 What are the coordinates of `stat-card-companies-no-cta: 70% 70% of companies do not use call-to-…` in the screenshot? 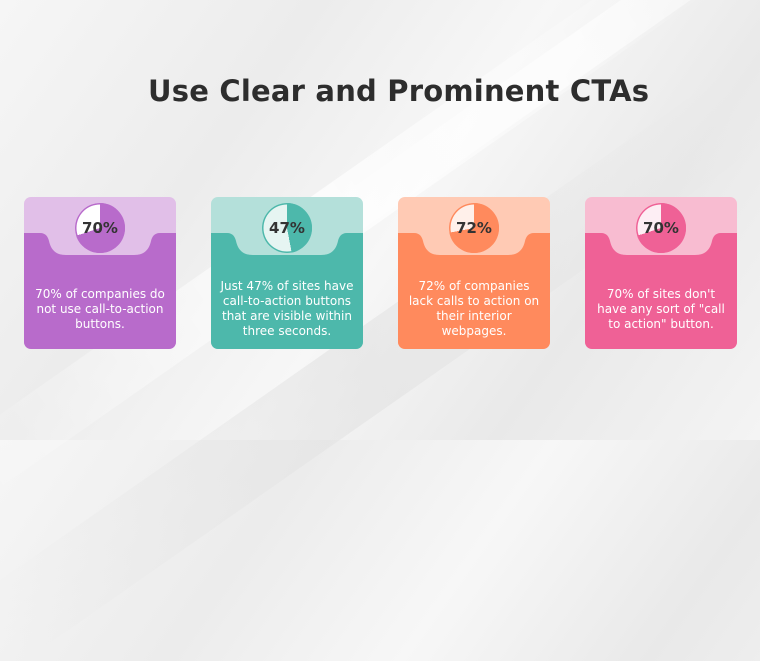 It's located at (100, 273).